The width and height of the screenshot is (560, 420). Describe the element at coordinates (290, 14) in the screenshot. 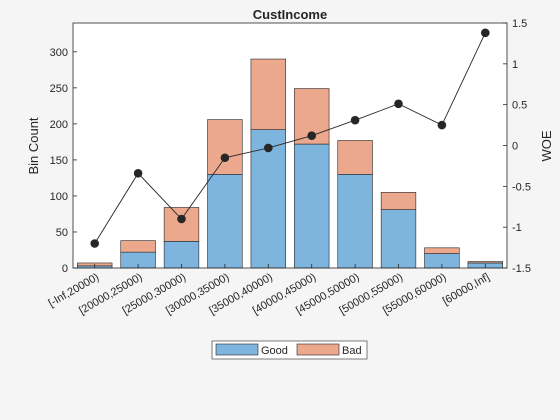

I see `chart-title: CustIncome` at that location.